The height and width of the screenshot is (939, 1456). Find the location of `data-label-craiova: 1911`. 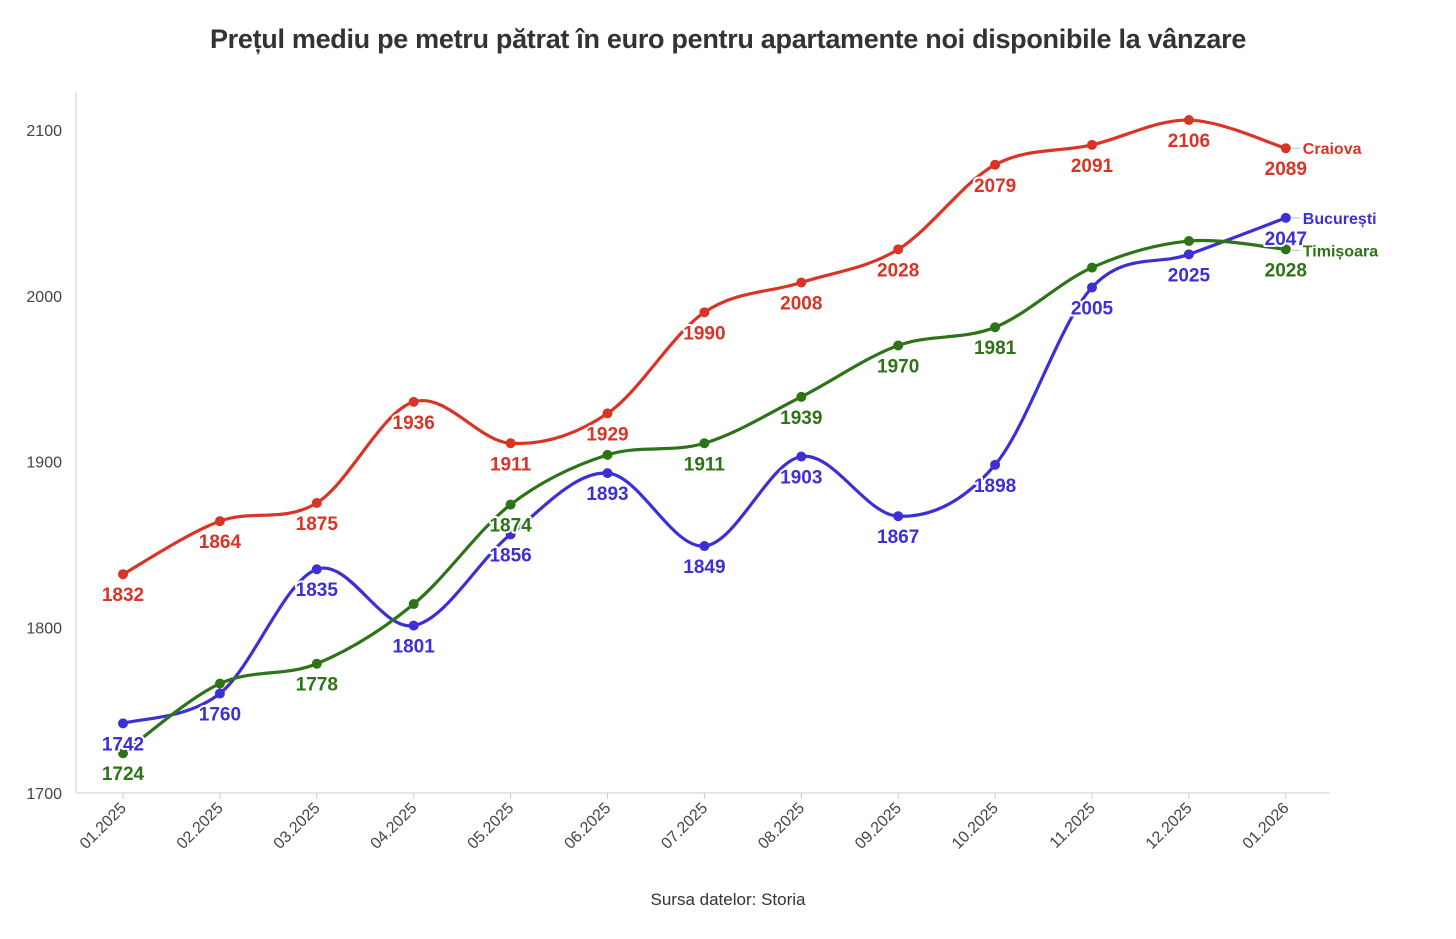

data-label-craiova: 1911 is located at coordinates (511, 464).